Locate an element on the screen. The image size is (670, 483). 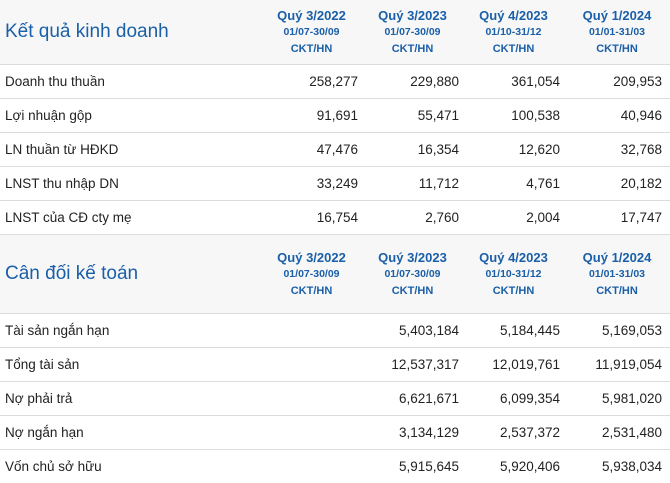
income-col-1: Quý 3/2022 01/07-30/09 CKT/HN is located at coordinates (311, 32).